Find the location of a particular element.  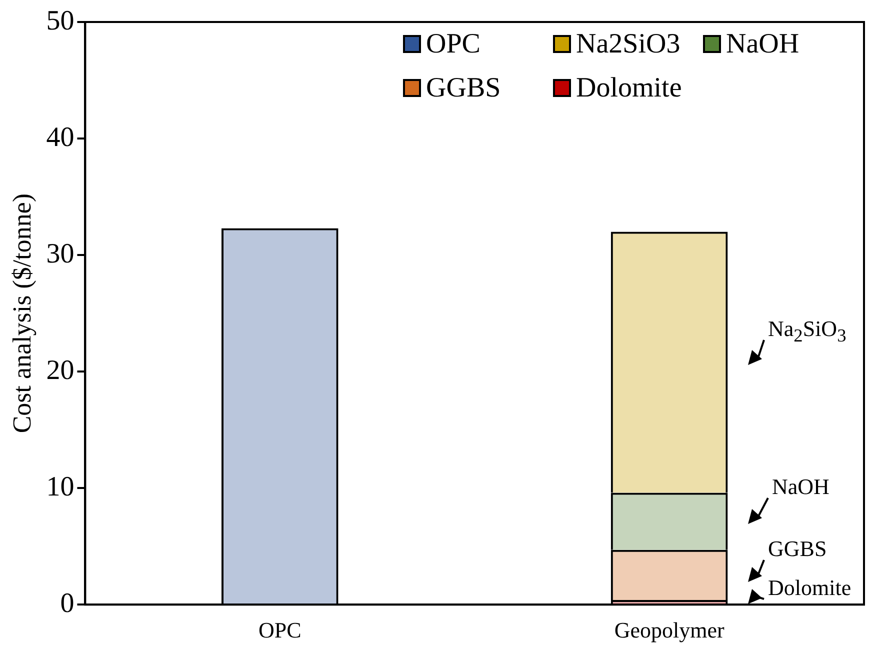

annotation: Na$_{2}$SiO$_{3}$ is located at coordinates (807, 331).